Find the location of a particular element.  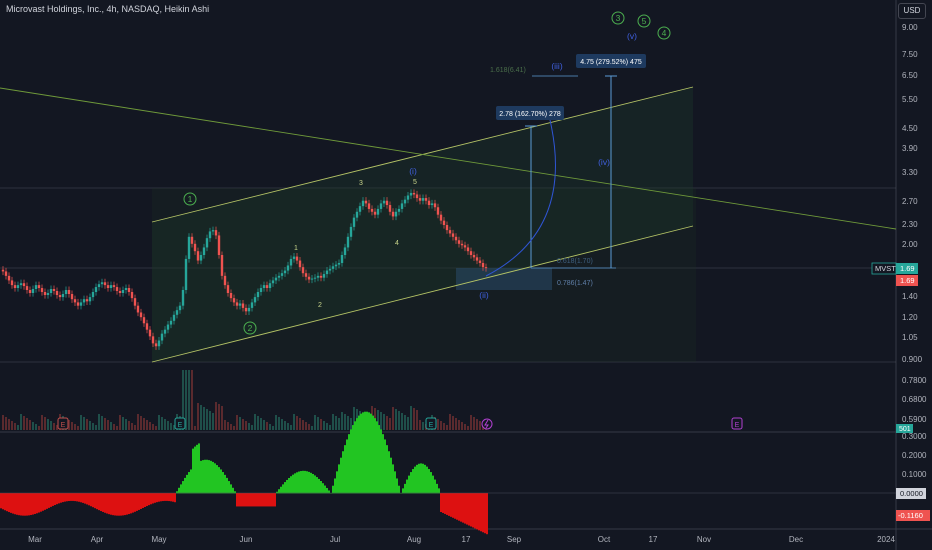

wave-1-circle: 1 is located at coordinates (190, 199).